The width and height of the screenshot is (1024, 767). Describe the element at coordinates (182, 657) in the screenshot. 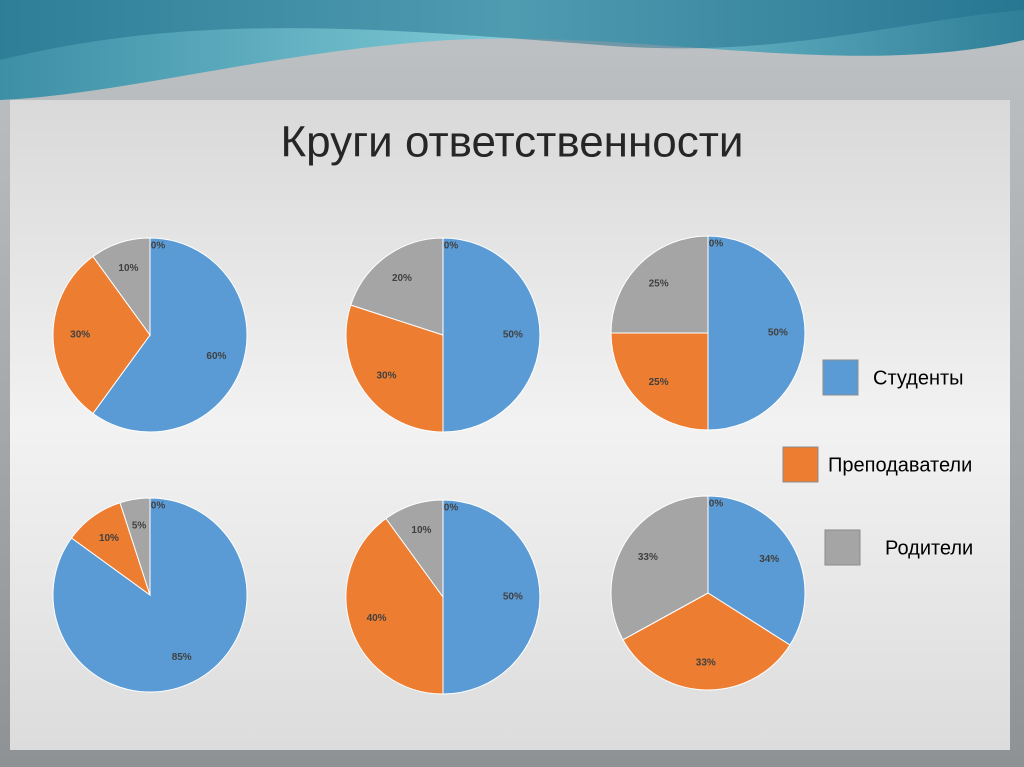

I see `data-label: 85%` at that location.